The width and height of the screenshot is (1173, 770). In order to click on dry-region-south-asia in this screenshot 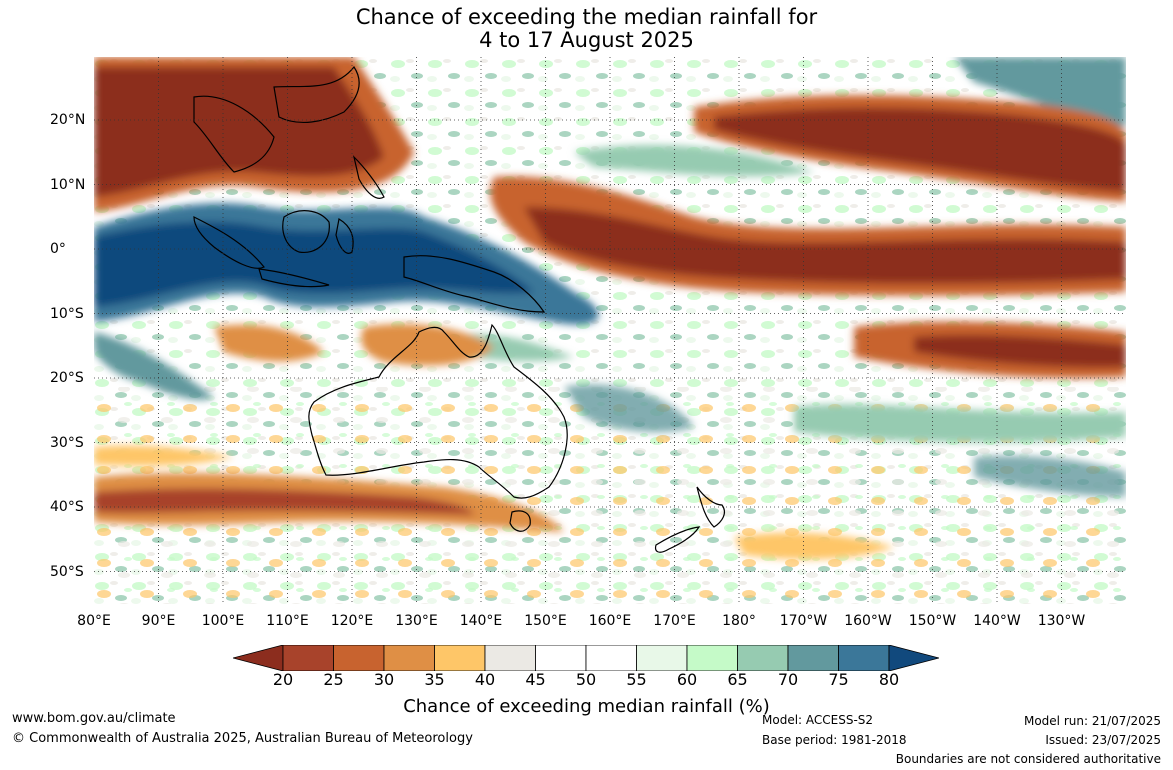, I will do `click(239, 132)`.